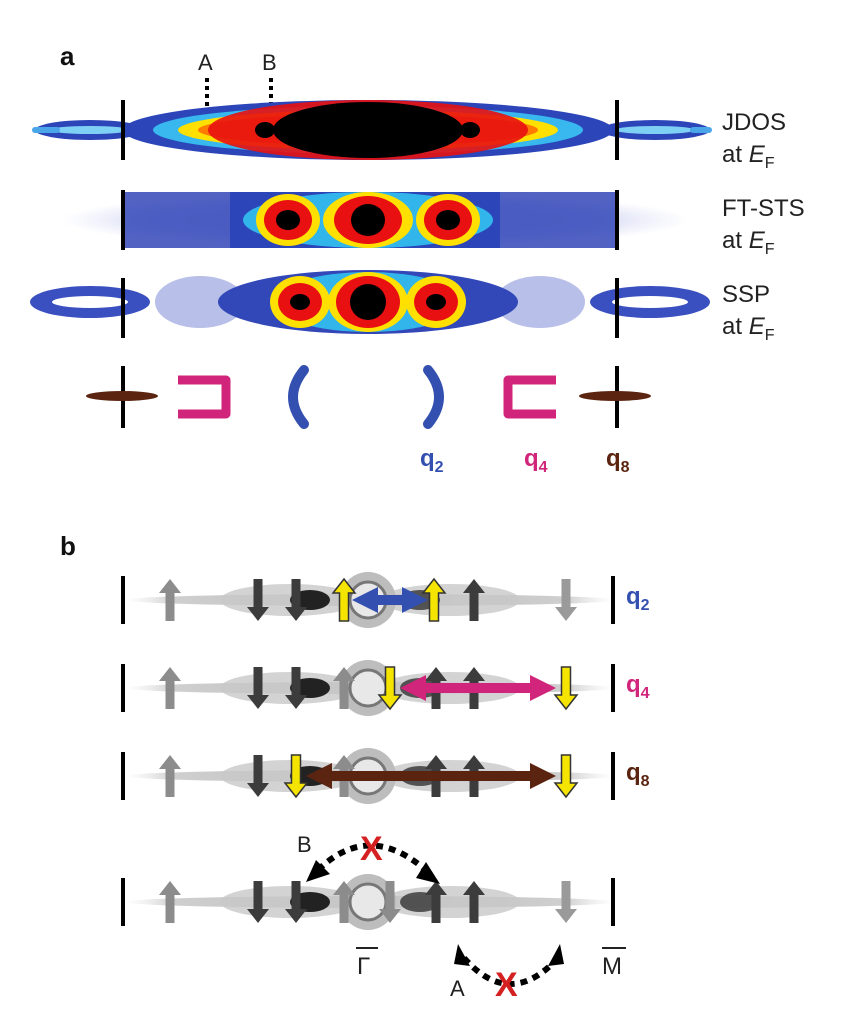  Describe the element at coordinates (748, 312) in the screenshot. I see `row-label-ssp: SSP at EF` at that location.